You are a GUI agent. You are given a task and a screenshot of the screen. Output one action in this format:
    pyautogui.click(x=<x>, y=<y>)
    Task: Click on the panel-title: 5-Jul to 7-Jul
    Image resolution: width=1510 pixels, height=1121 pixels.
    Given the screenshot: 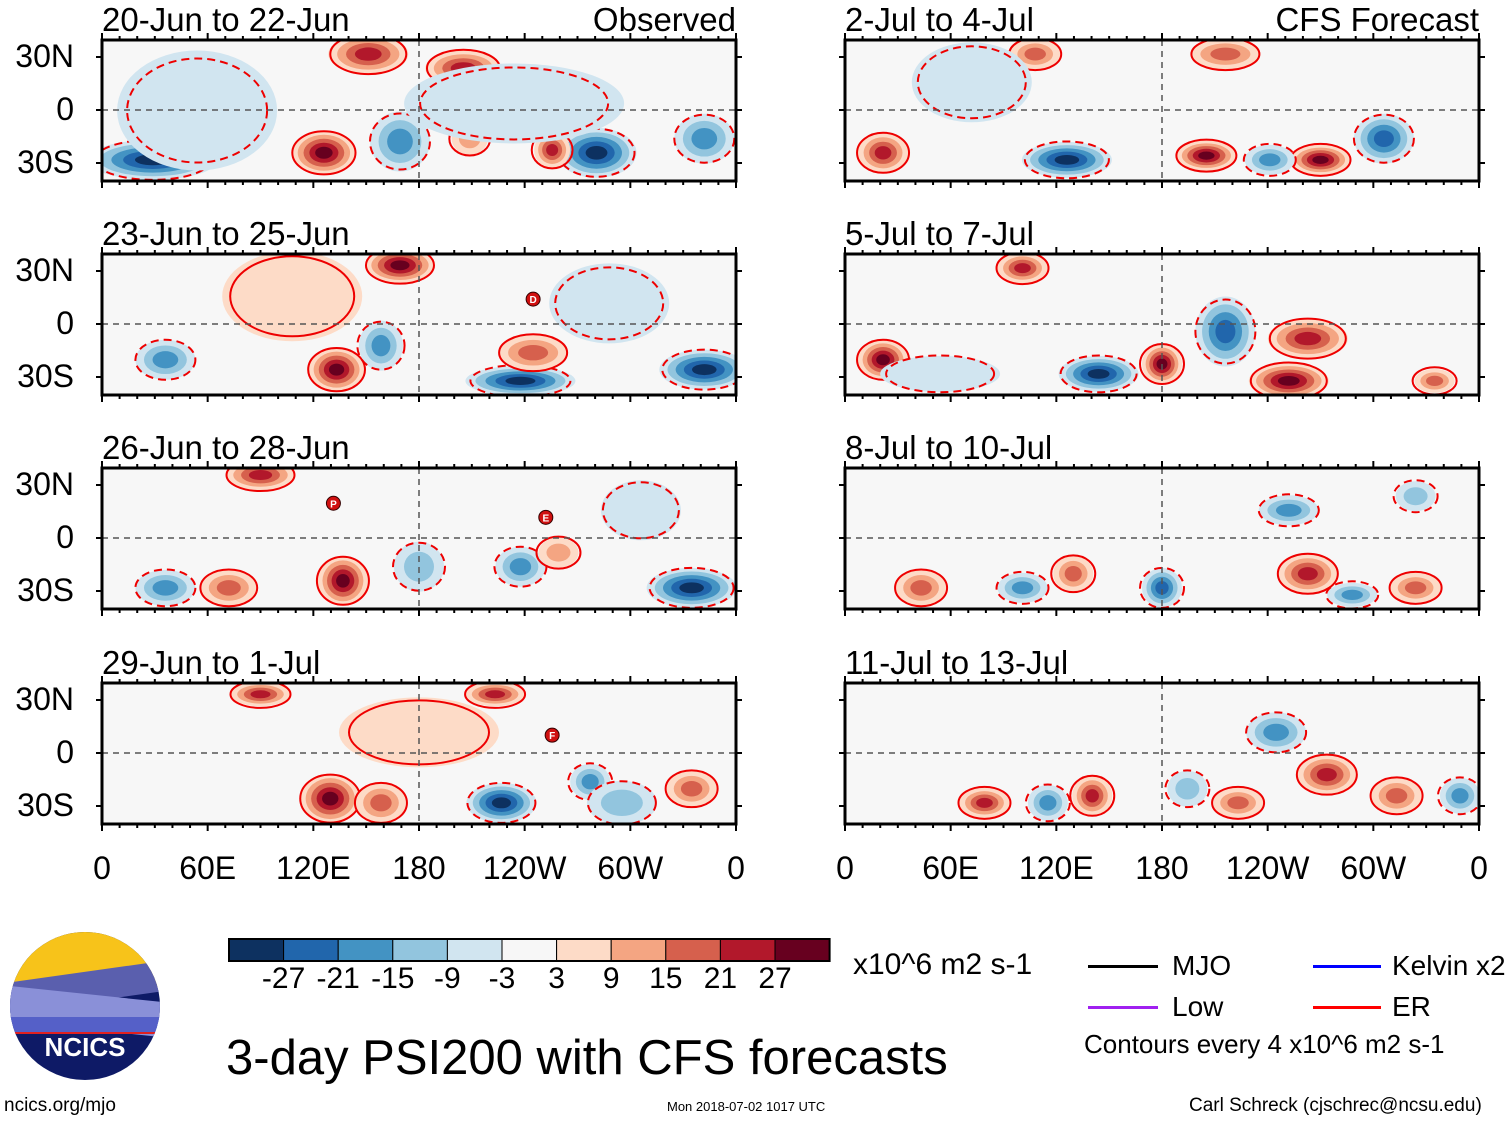 What is the action you would take?
    pyautogui.click(x=939, y=233)
    